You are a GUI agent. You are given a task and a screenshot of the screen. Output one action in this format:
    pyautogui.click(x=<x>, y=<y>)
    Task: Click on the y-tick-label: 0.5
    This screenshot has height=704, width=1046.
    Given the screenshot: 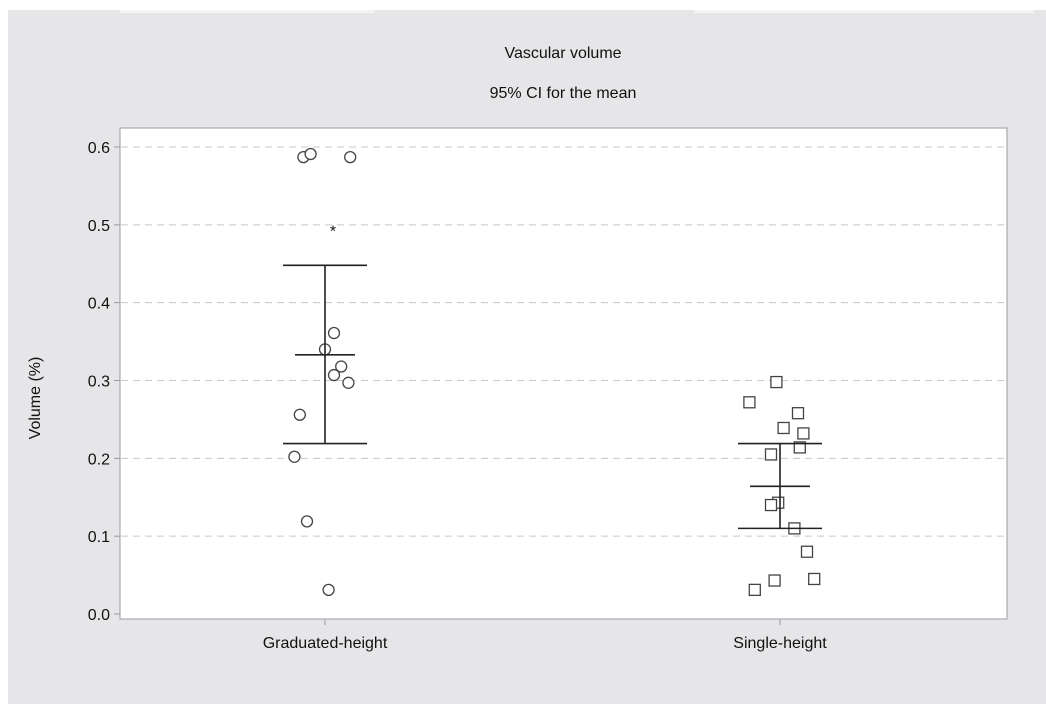 What is the action you would take?
    pyautogui.click(x=99, y=226)
    